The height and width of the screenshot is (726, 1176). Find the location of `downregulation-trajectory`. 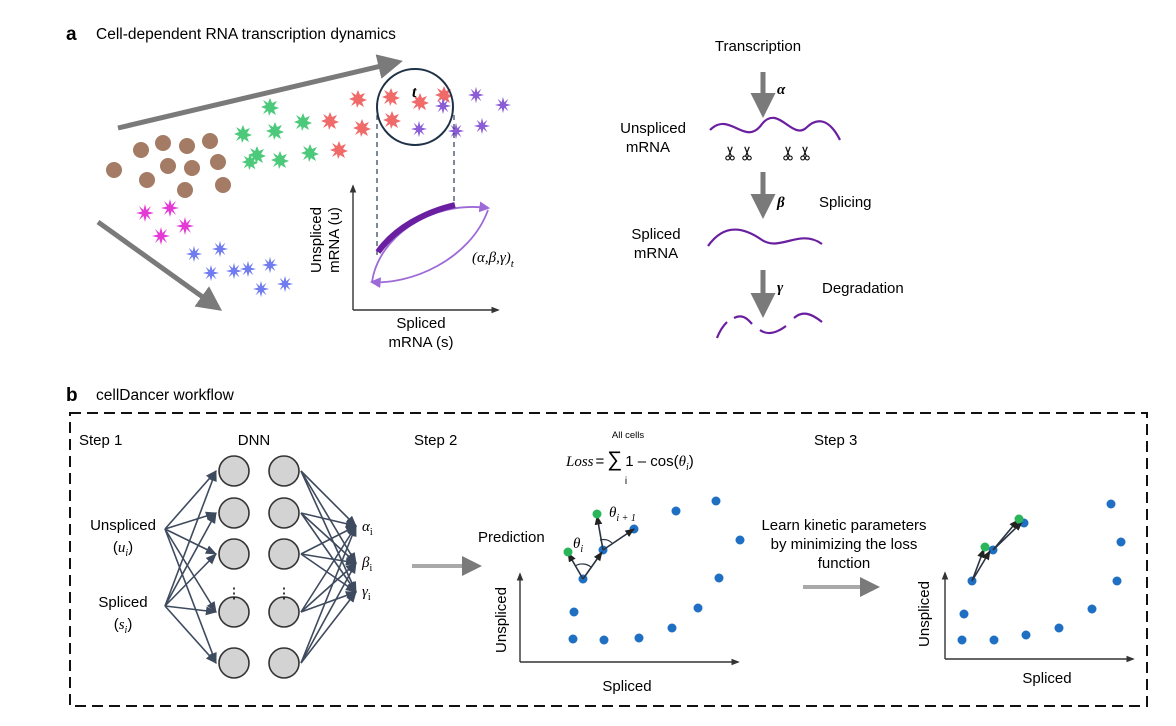

downregulation-trajectory is located at coordinates (429, 249).